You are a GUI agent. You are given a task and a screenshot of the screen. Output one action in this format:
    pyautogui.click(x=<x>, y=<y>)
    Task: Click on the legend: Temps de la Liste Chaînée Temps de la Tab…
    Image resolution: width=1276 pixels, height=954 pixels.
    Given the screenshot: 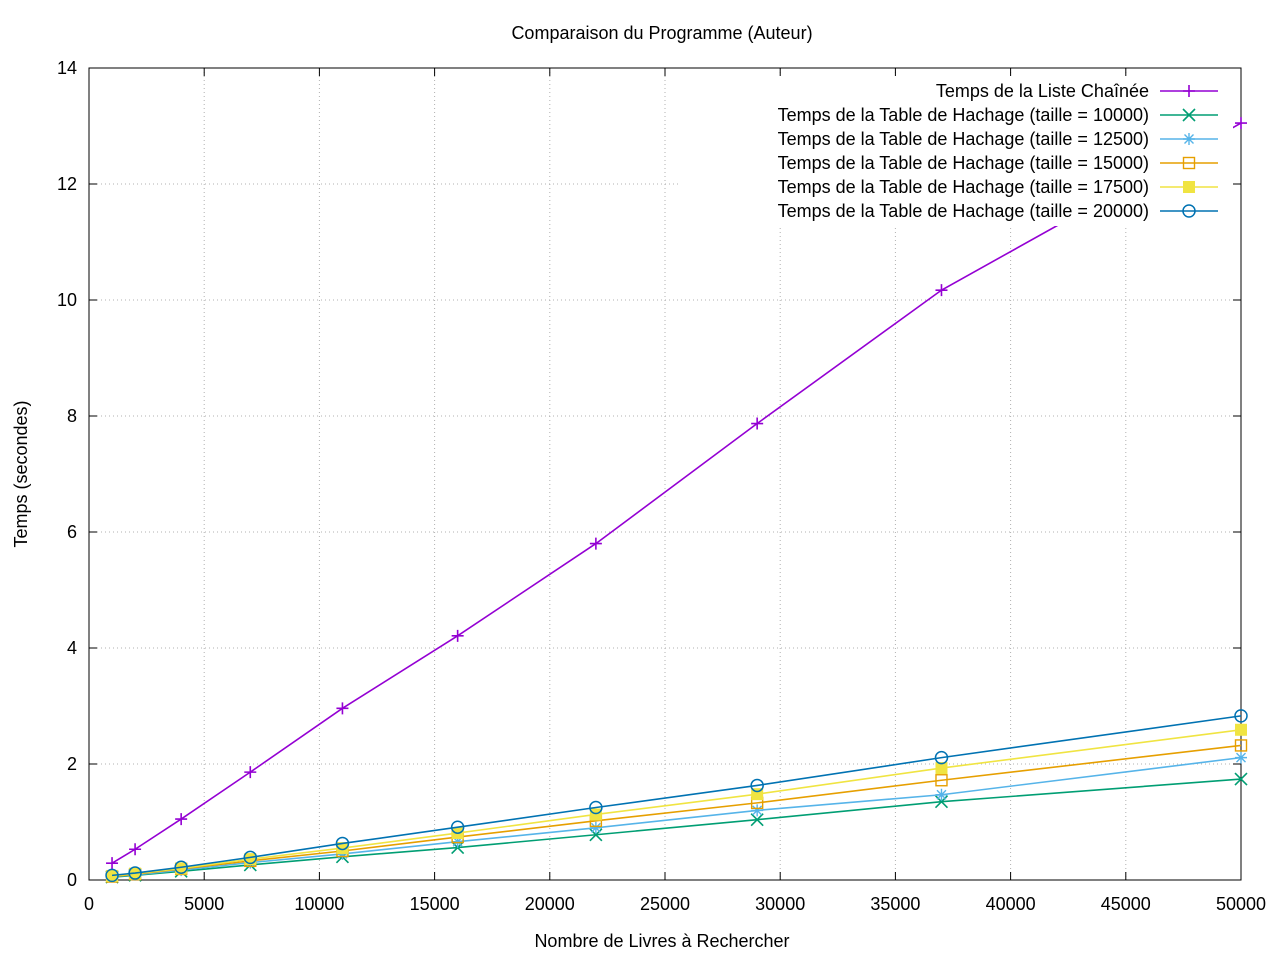 What is the action you would take?
    pyautogui.click(x=956, y=151)
    